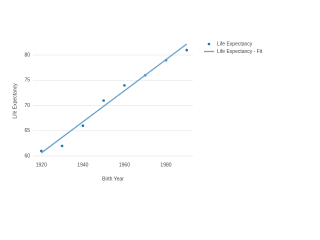 This screenshot has height=240, width=320. Describe the element at coordinates (15, 101) in the screenshot. I see `y-axis-title: Life Expectancy` at that location.